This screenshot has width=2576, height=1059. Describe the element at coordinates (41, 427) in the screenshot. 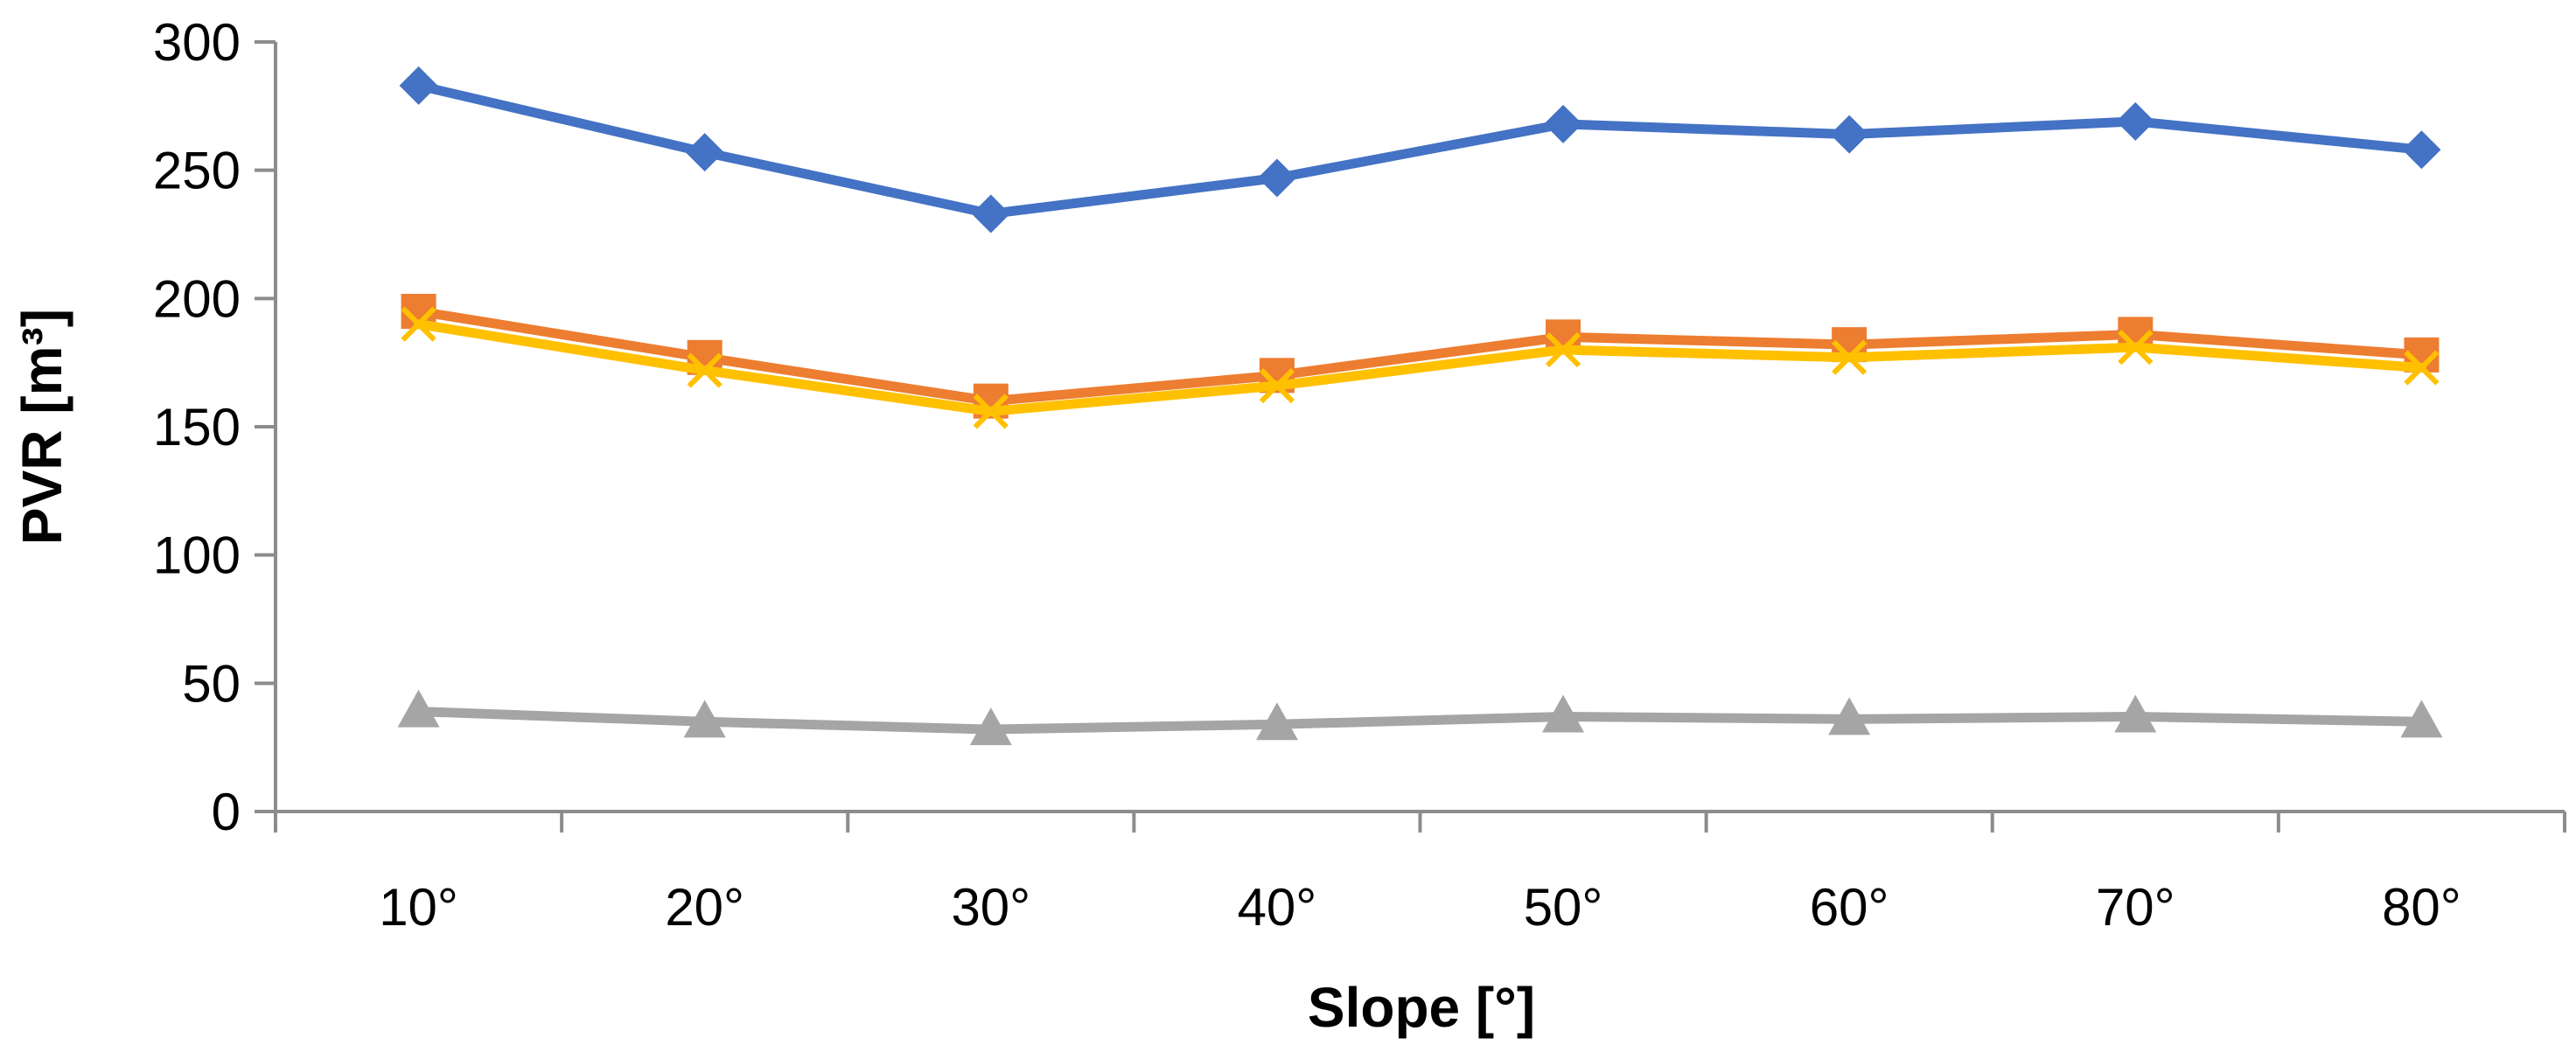

I see `y-axis-title: PVR [m³]` at that location.